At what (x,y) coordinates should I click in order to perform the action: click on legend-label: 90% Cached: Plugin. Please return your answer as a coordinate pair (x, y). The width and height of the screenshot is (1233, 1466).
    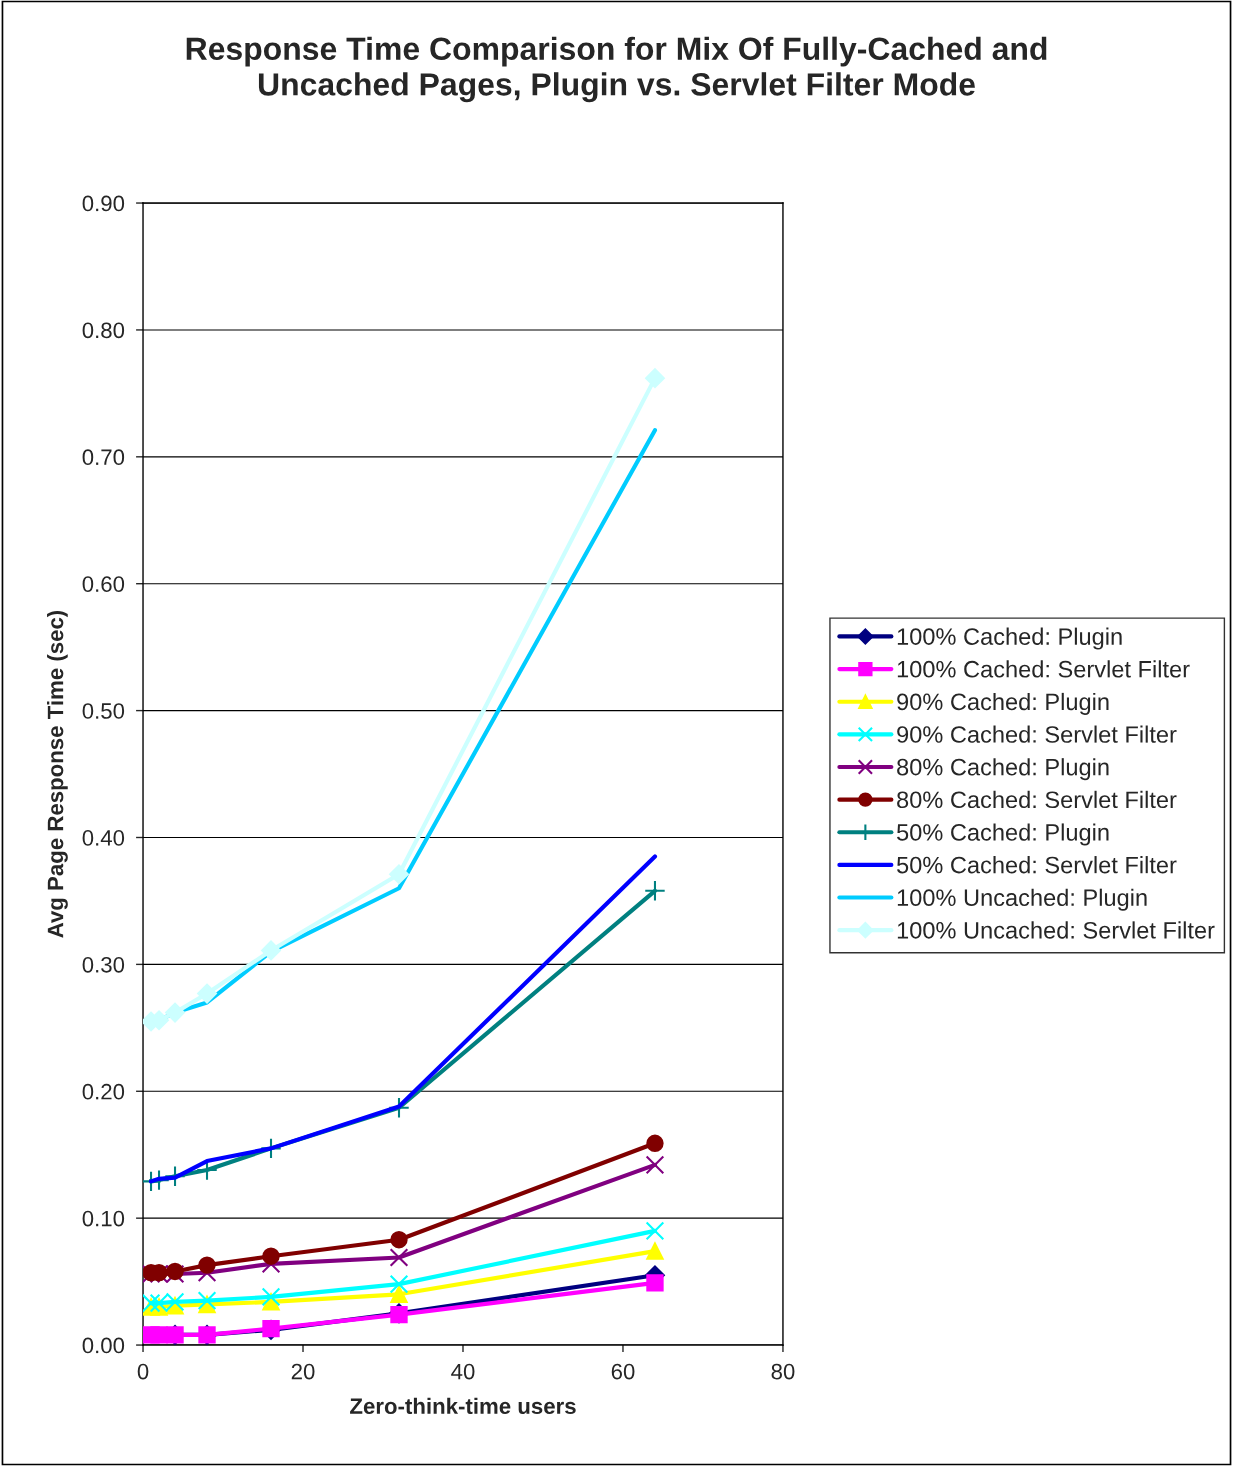
    Looking at the image, I should click on (1003, 703).